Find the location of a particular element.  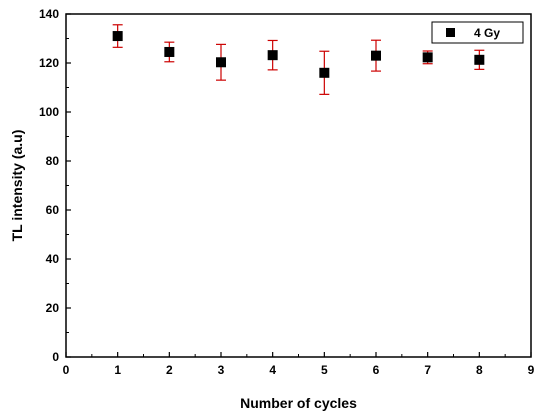

legend-label: 4 Gy is located at coordinates (487, 33).